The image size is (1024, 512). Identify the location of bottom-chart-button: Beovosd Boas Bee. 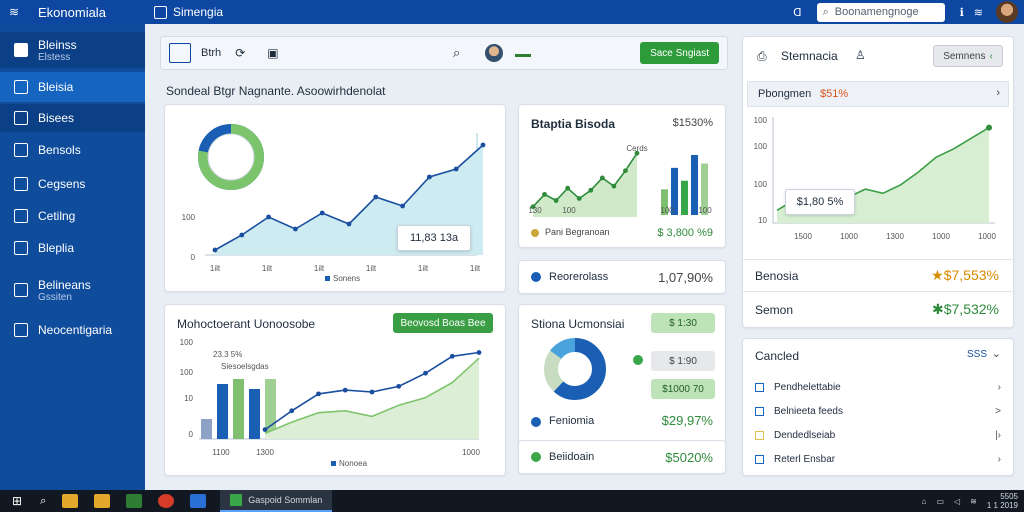
(443, 323).